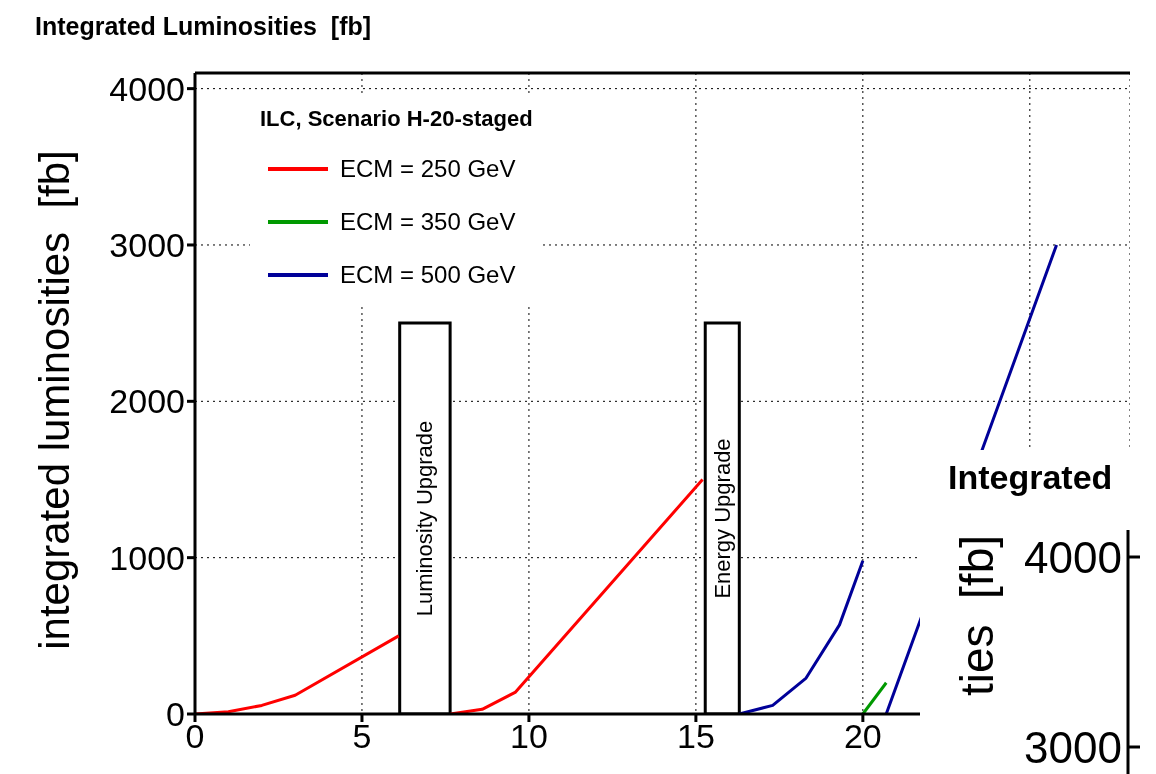  I want to click on x-tick-label: 5, so click(362, 736).